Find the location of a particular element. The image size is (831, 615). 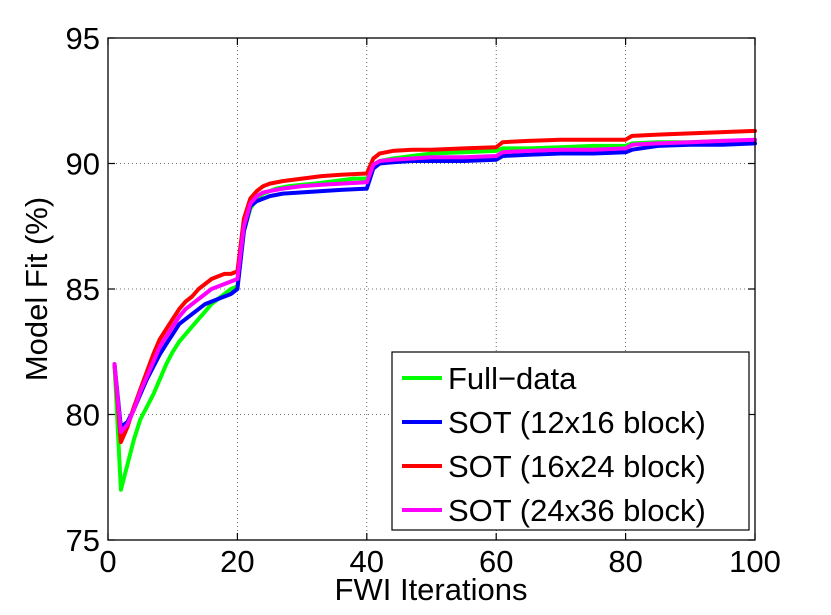

legend-label: SOT (16x24 block) is located at coordinates (577, 466).